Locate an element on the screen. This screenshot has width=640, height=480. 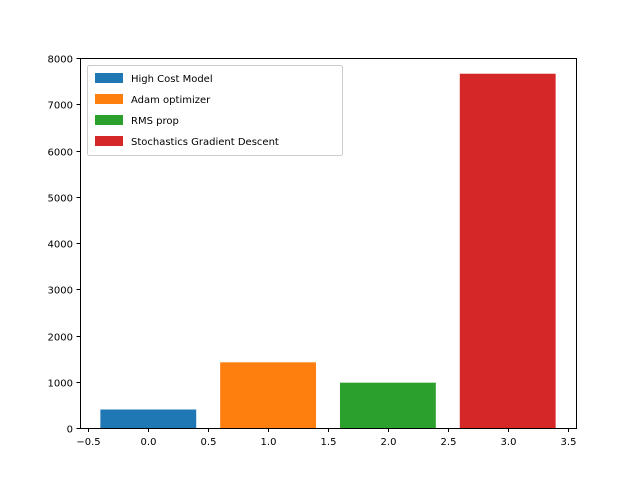
y-tick-label: 3000 is located at coordinates (60, 291).